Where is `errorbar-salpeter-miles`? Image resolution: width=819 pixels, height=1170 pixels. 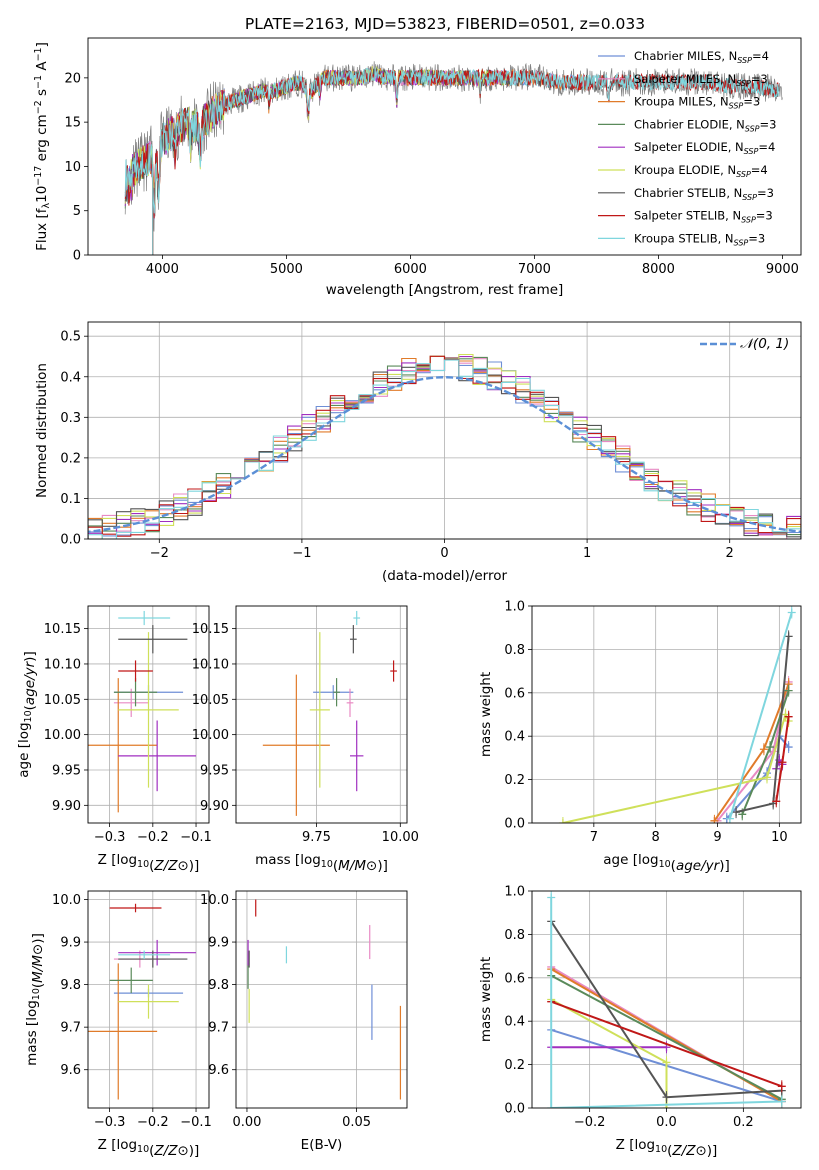 errorbar-salpeter-miles is located at coordinates (131, 702).